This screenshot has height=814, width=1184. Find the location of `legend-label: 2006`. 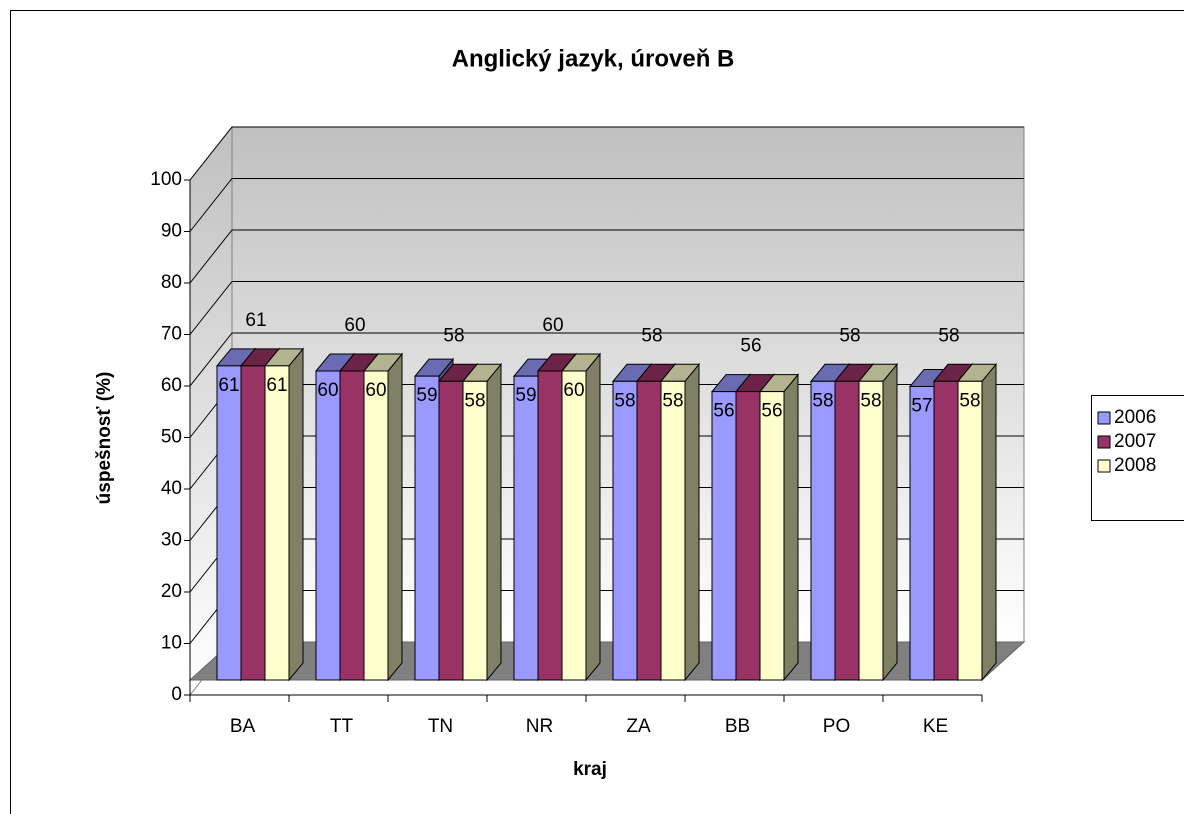

legend-label: 2006 is located at coordinates (1135, 417).